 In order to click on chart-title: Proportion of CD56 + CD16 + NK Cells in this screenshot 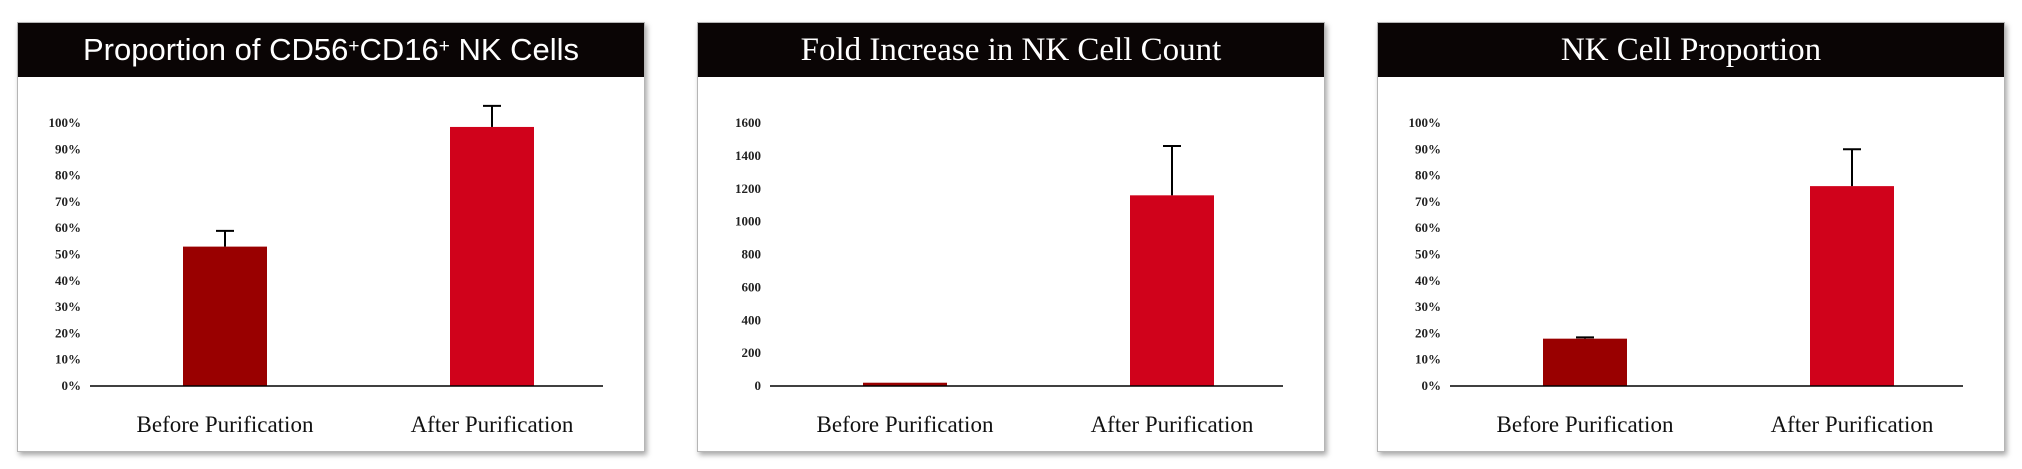, I will do `click(331, 50)`.